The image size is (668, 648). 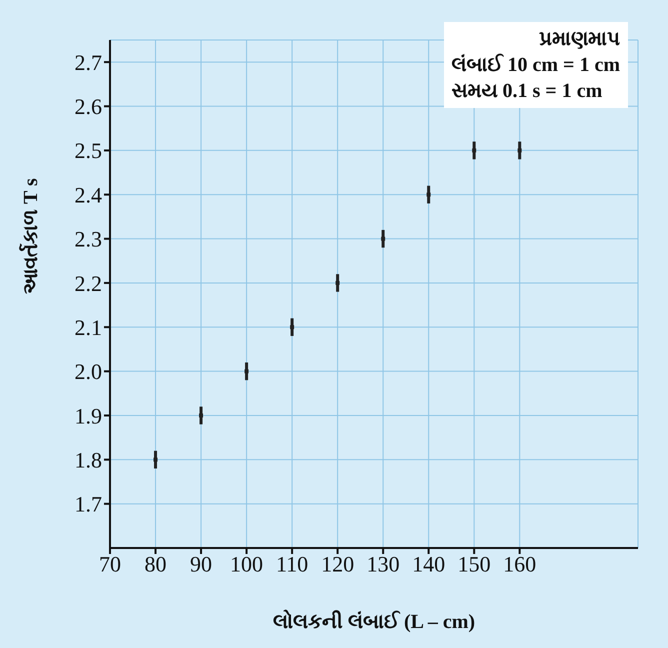 I want to click on y-tick-label: 2.4, so click(x=88, y=195).